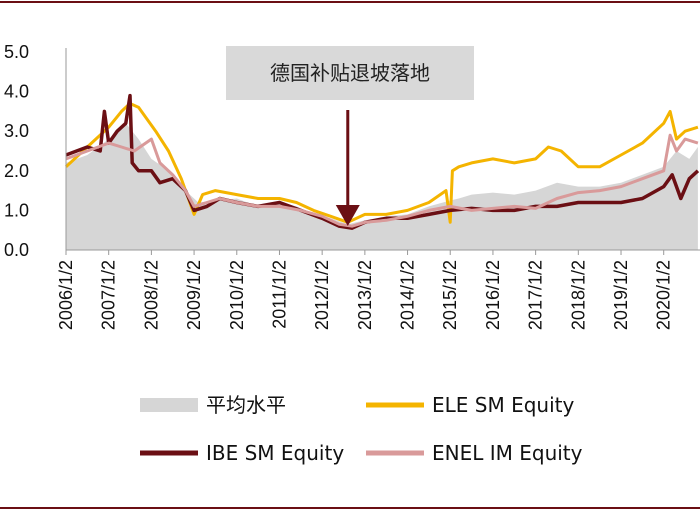 Image resolution: width=700 pixels, height=512 pixels. Describe the element at coordinates (16, 171) in the screenshot. I see `y-tick-label: 2.0` at that location.